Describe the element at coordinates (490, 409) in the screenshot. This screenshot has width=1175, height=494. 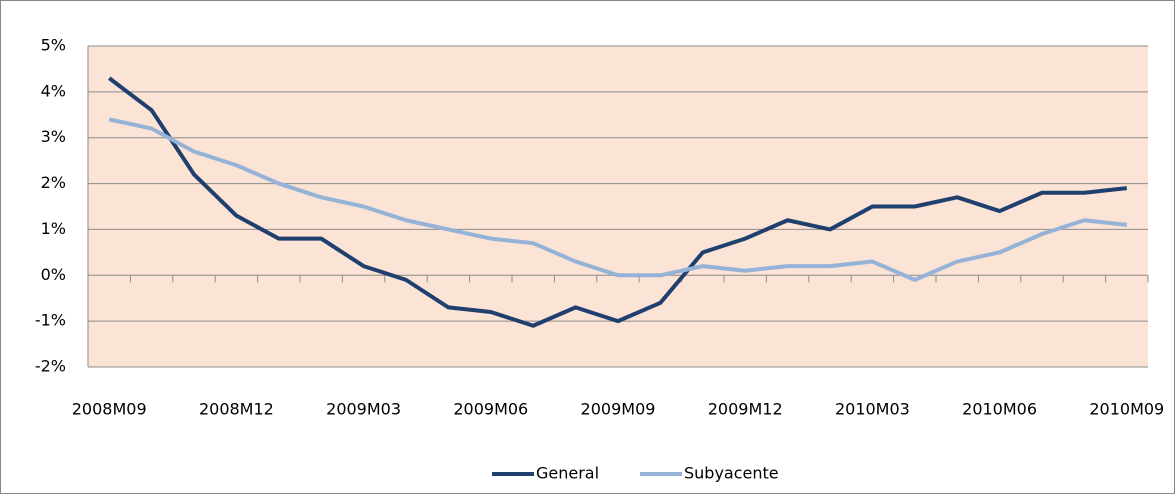
I see `x-tick-label: 2009M06` at that location.